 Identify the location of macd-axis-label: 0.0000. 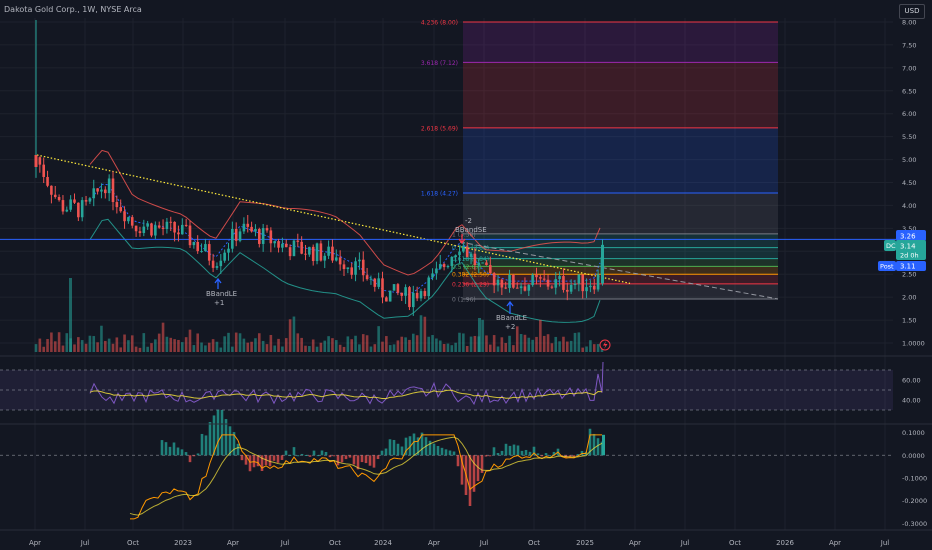
(913, 456).